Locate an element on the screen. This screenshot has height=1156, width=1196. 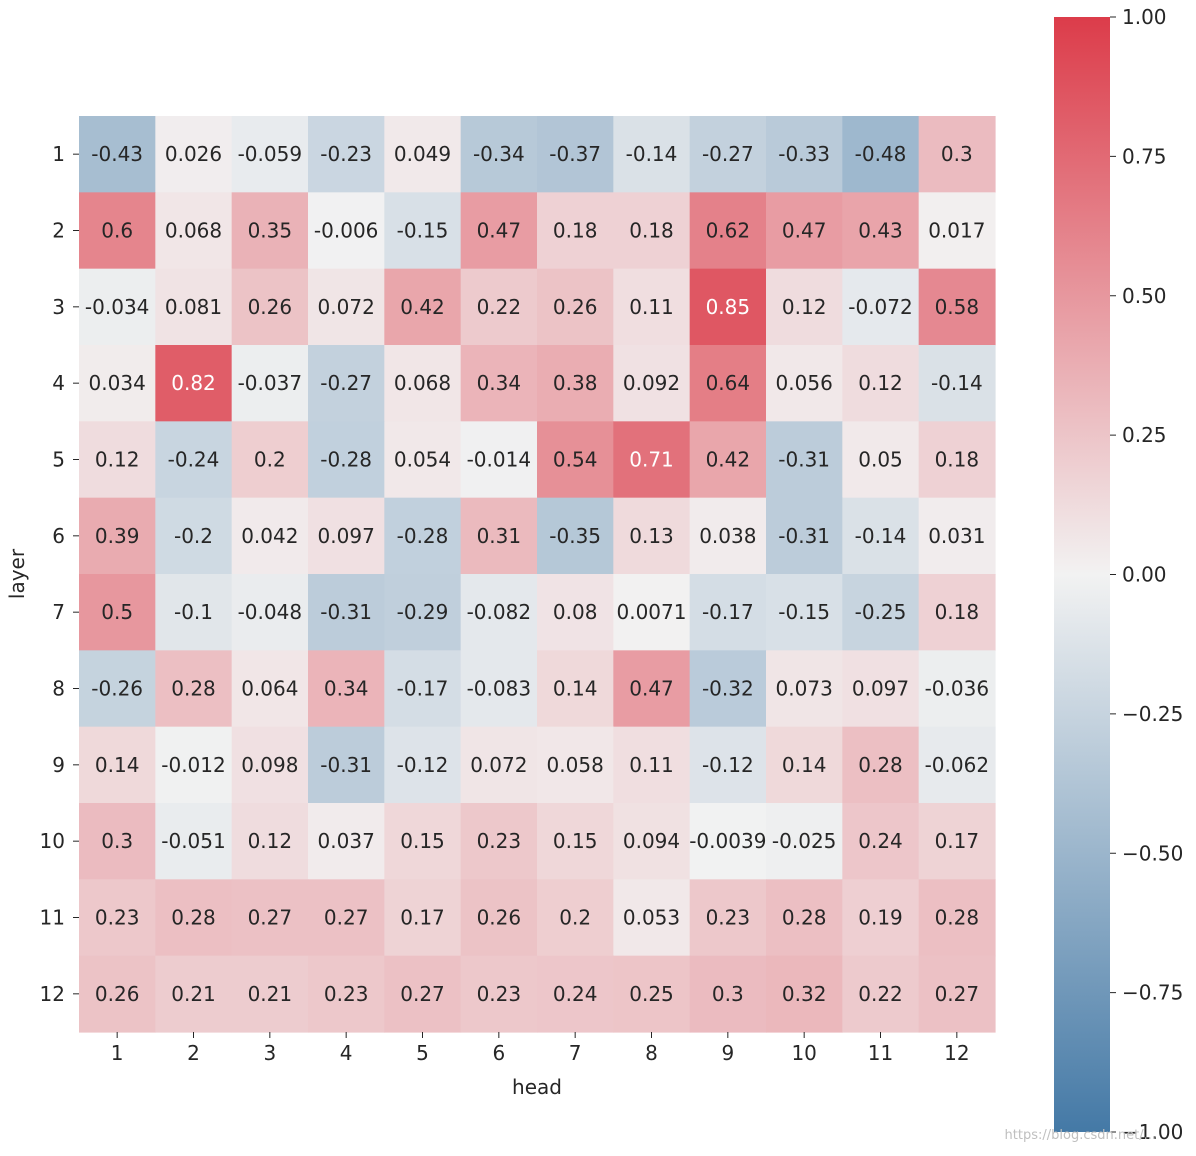
cell-label-r2-c11: 0.43 is located at coordinates (880, 231).